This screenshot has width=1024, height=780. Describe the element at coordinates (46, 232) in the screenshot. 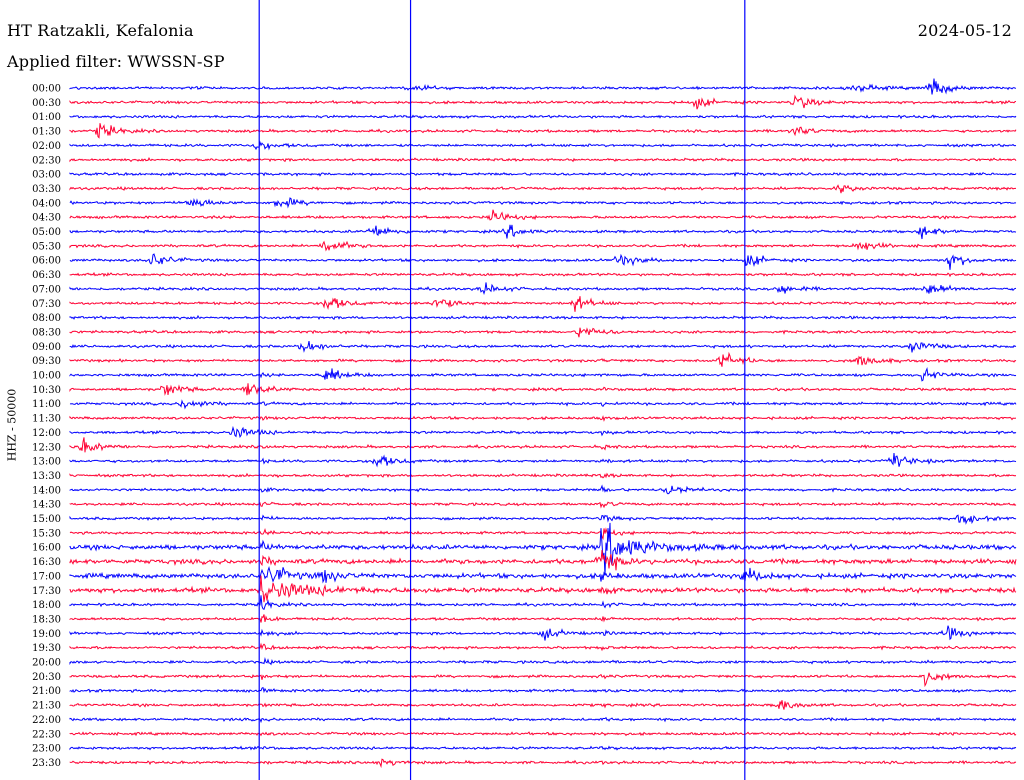

I see `time-tick-label: 05:00` at that location.